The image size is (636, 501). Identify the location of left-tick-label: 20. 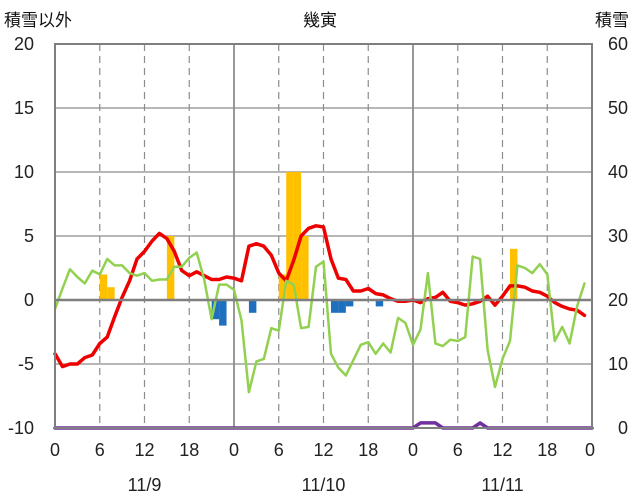
(24, 44).